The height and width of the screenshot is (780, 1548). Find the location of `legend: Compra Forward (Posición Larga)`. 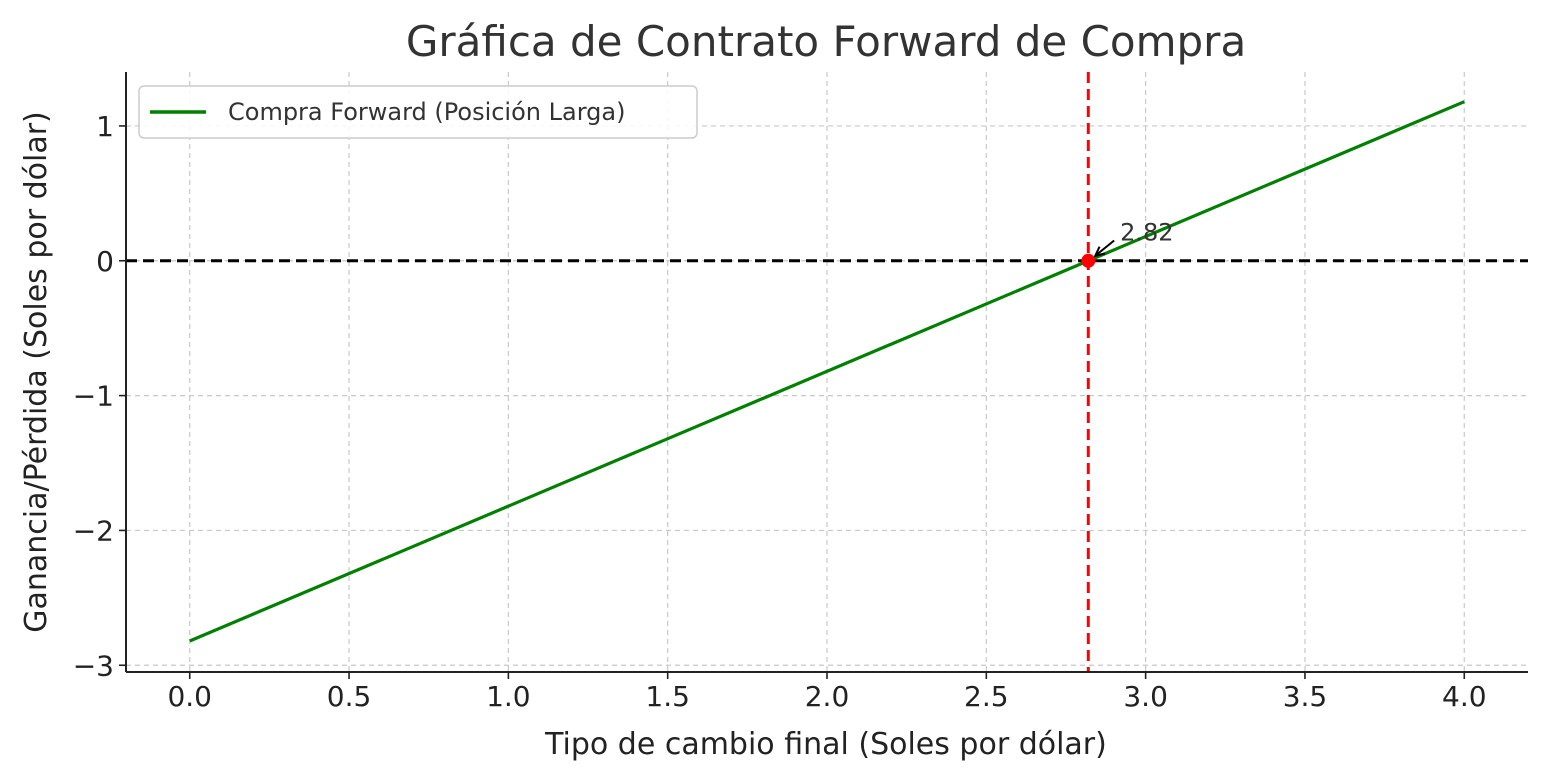

legend: Compra Forward (Posición Larga) is located at coordinates (418, 112).